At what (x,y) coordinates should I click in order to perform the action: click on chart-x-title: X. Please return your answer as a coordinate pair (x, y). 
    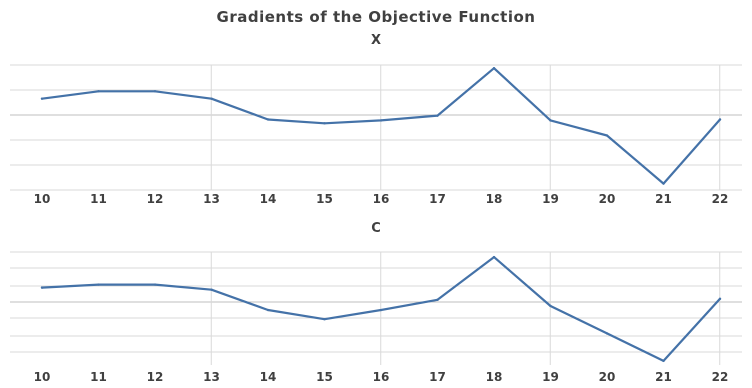
    Looking at the image, I should click on (376, 40).